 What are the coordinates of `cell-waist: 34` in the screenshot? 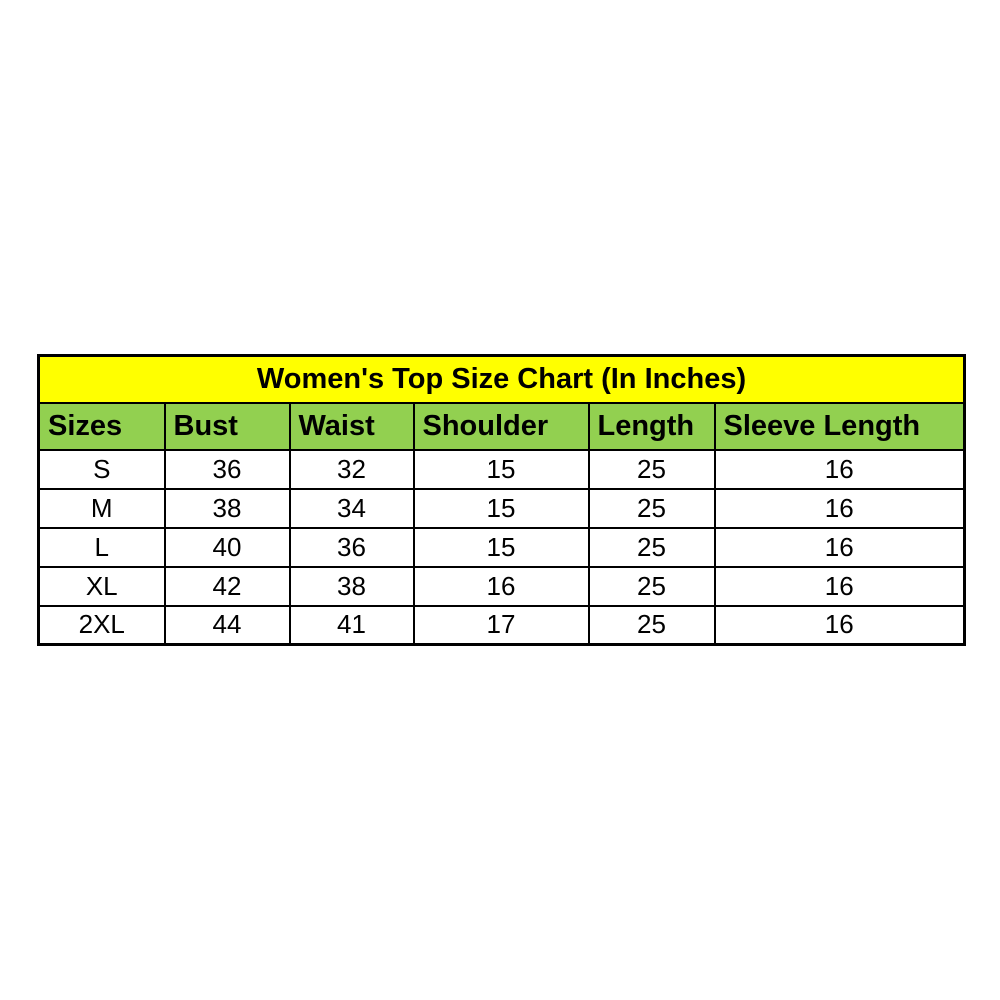 It's located at (351, 508).